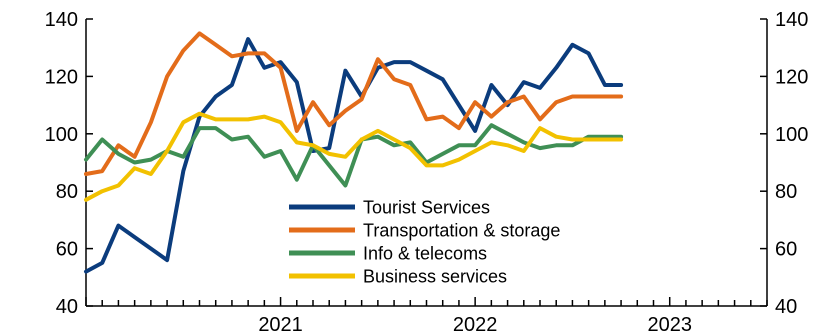 Image resolution: width=834 pixels, height=335 pixels. I want to click on y-tick-label-right: 100, so click(791, 135).